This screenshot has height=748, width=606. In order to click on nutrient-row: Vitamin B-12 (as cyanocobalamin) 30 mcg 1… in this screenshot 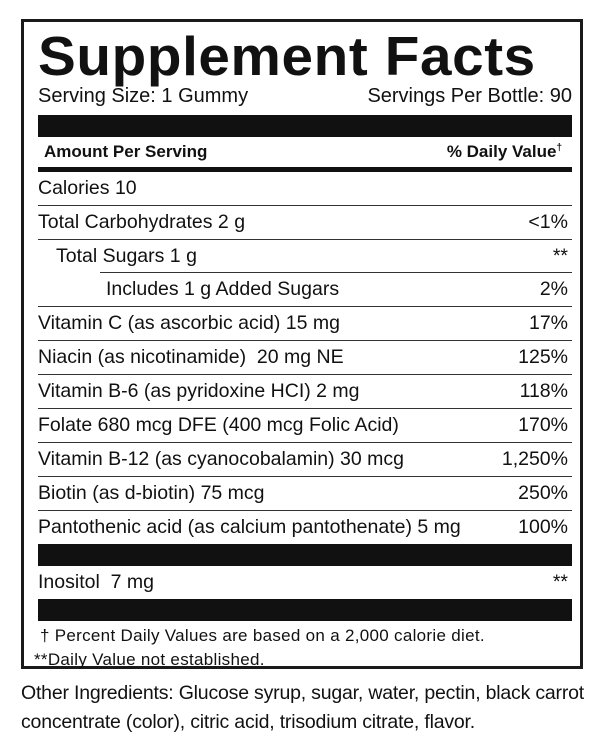, I will do `click(305, 460)`.